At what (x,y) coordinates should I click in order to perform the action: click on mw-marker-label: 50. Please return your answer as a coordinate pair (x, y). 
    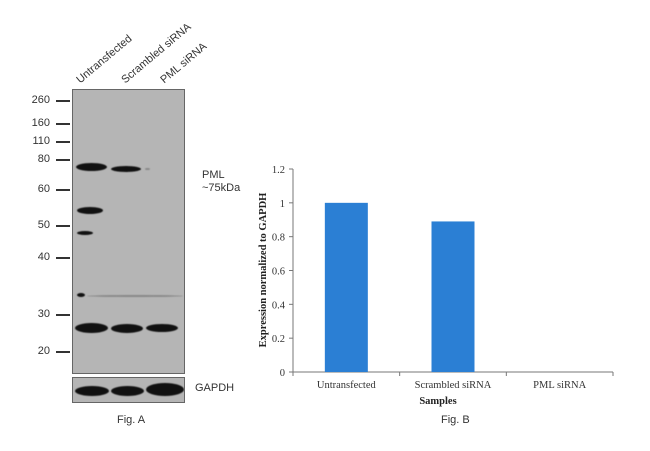
    Looking at the image, I should click on (43, 225).